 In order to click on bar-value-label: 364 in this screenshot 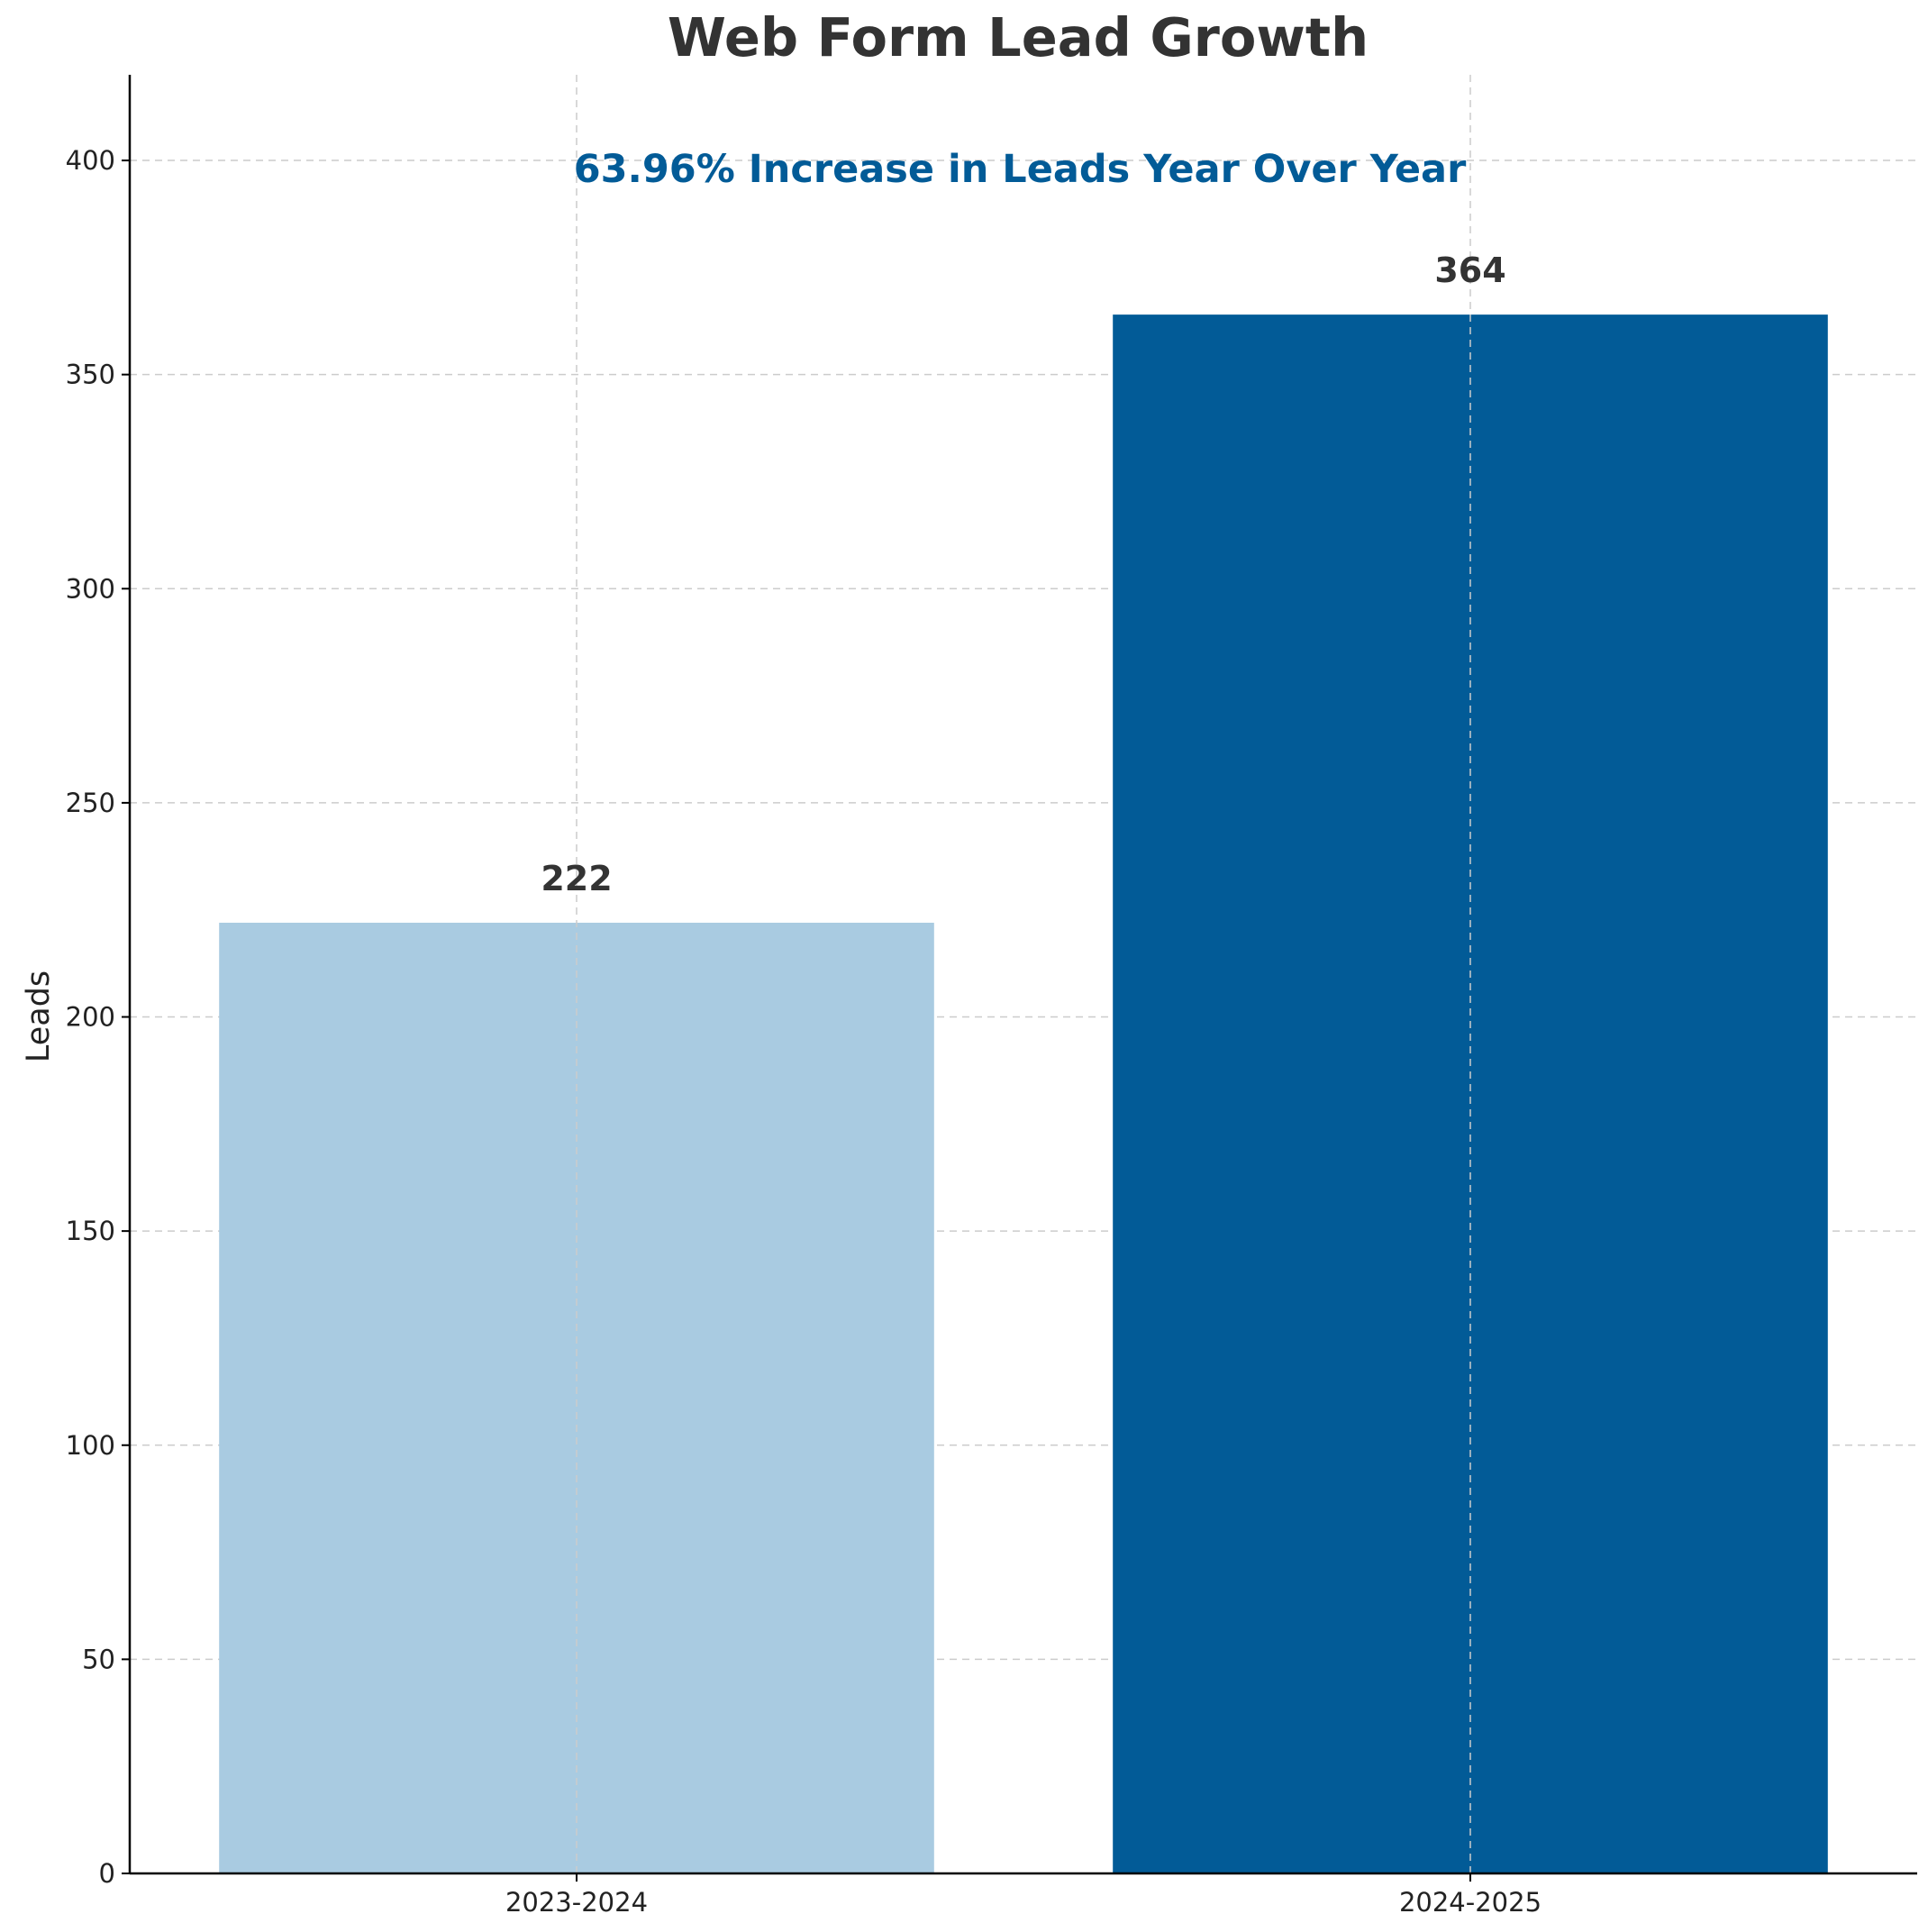, I will do `click(1470, 270)`.